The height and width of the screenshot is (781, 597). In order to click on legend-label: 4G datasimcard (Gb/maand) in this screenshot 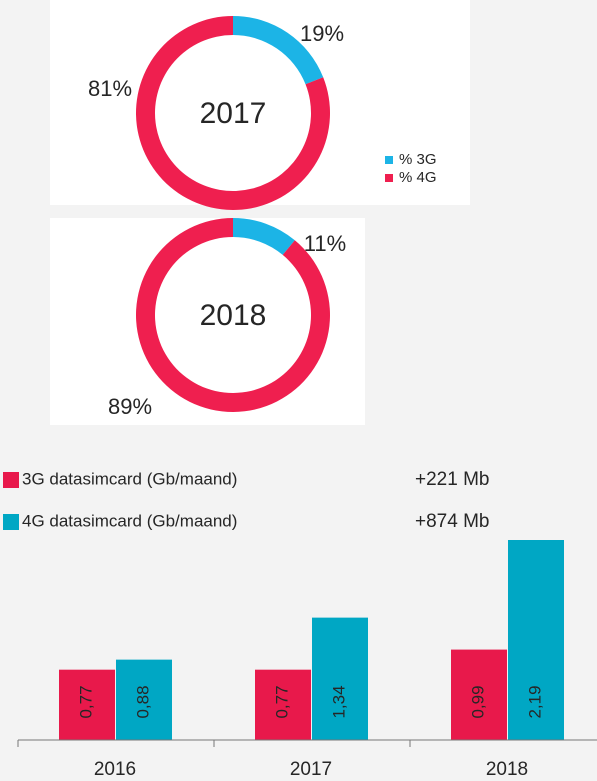, I will do `click(129, 520)`.